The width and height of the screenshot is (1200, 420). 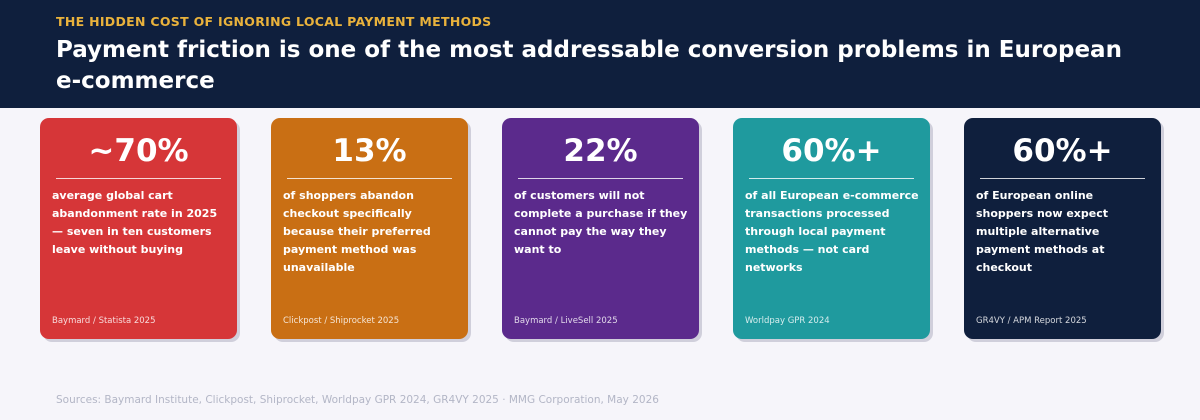 I want to click on stat-value: 22%, so click(x=600, y=151).